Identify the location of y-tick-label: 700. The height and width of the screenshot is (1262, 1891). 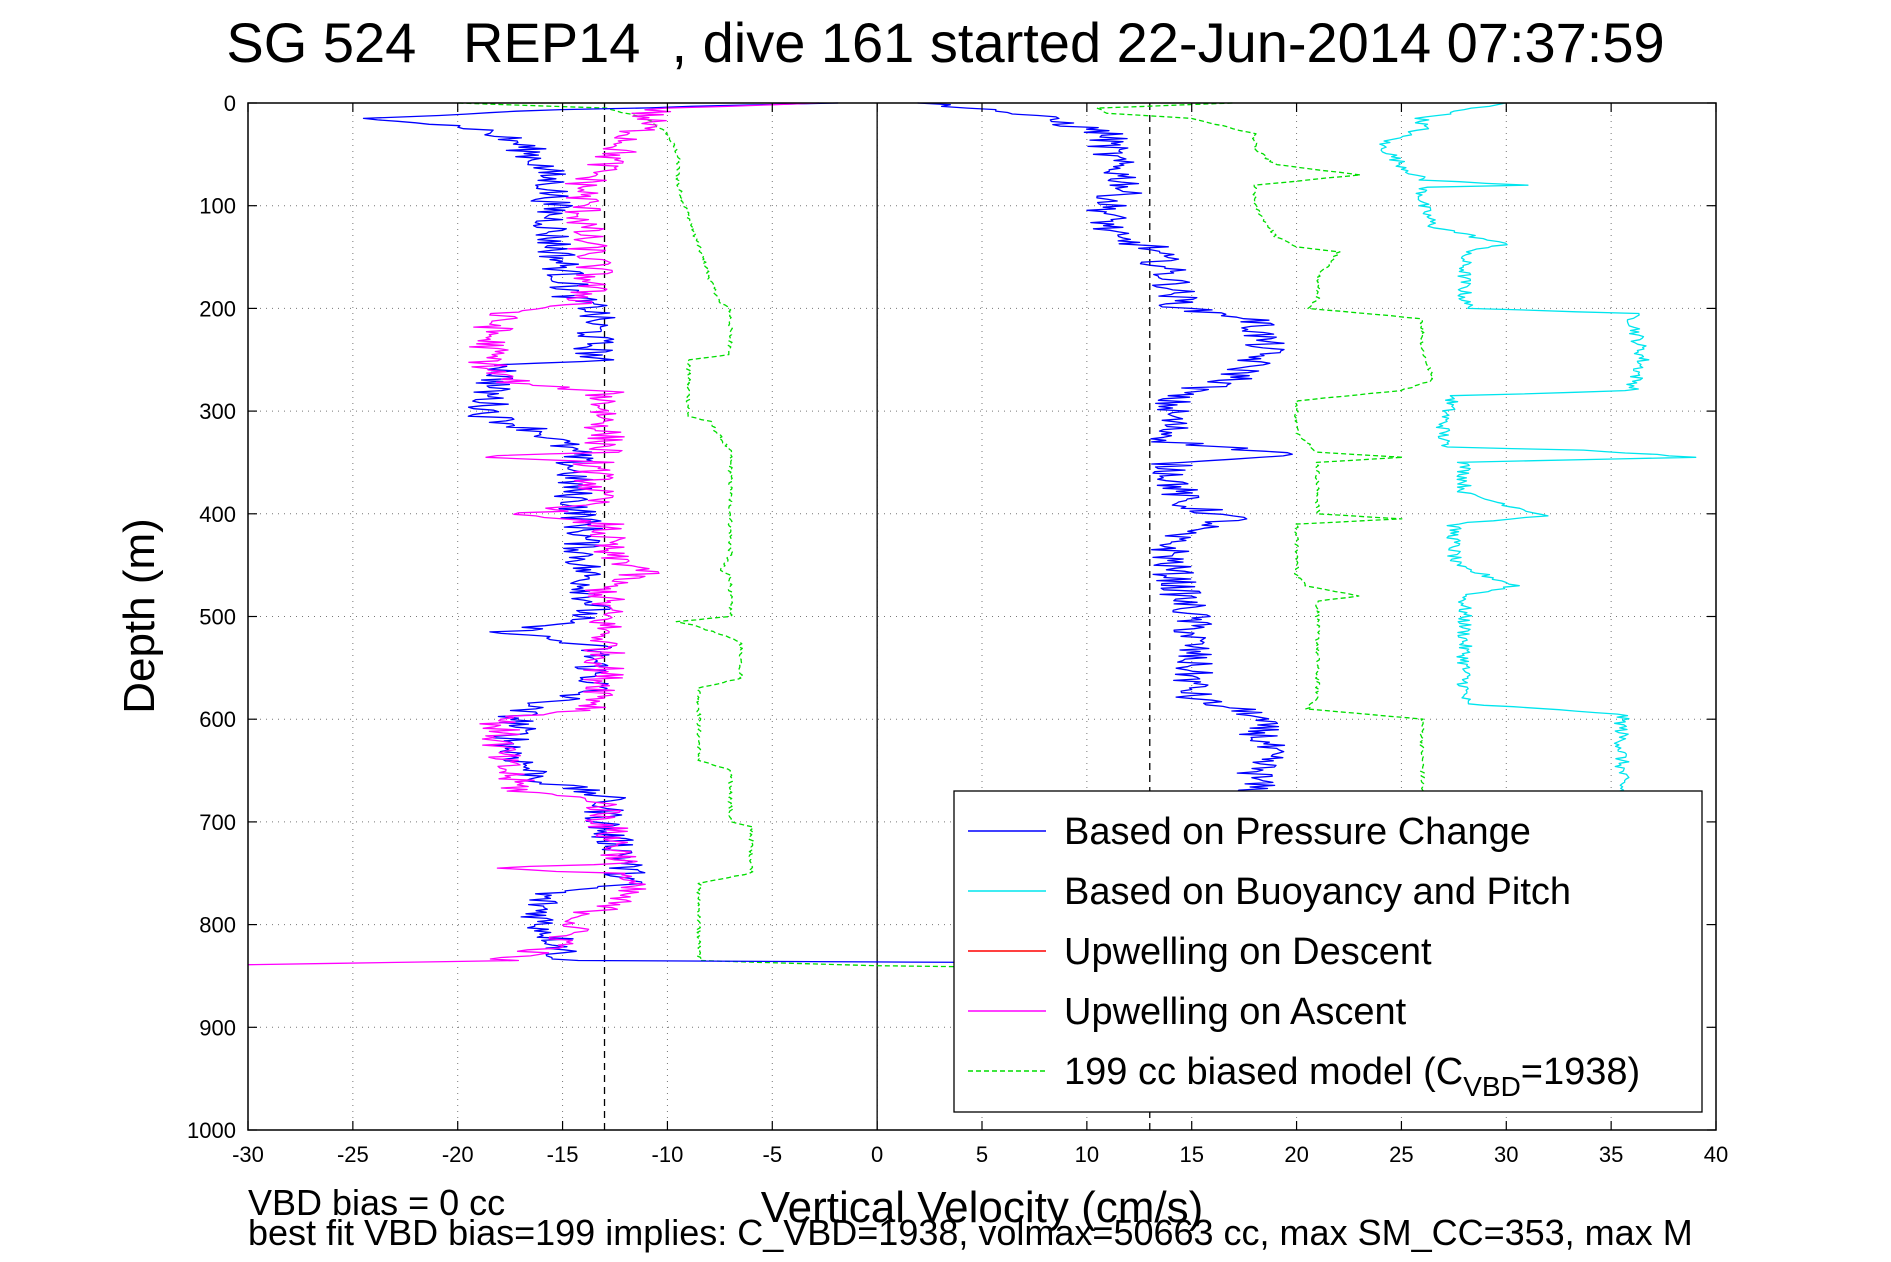
(217, 822).